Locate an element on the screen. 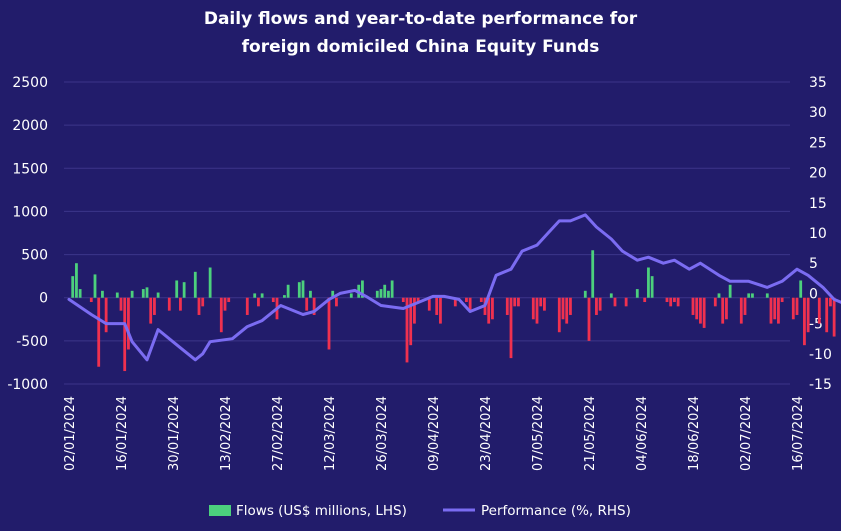 This screenshot has height=531, width=841. x-tick-label: 18/06/2024 is located at coordinates (694, 433).